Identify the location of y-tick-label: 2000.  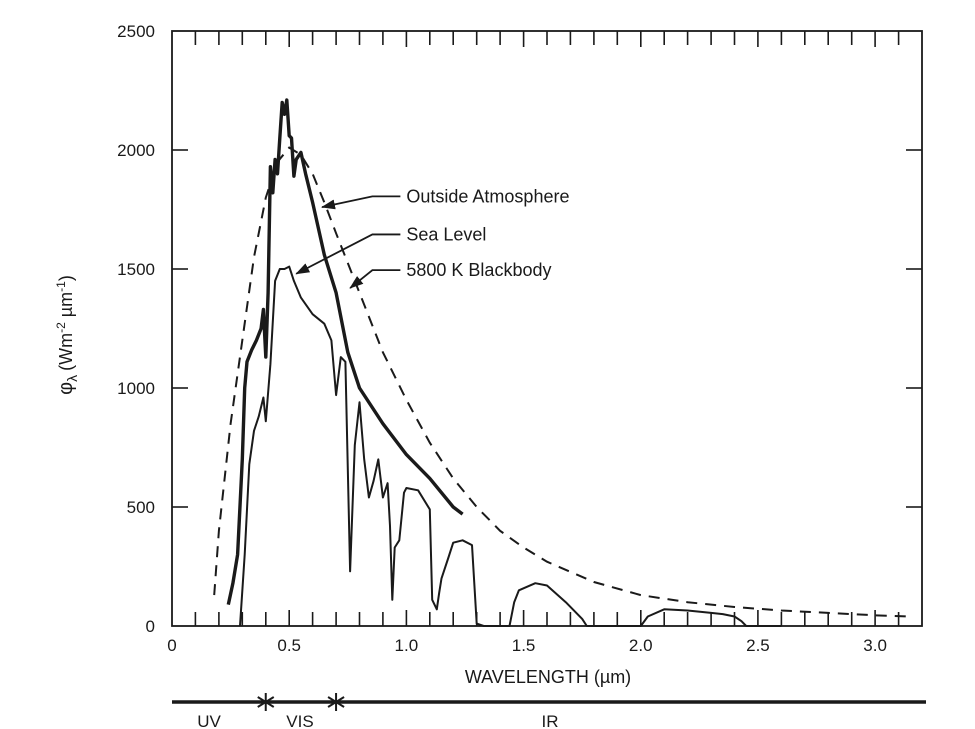
(136, 150).